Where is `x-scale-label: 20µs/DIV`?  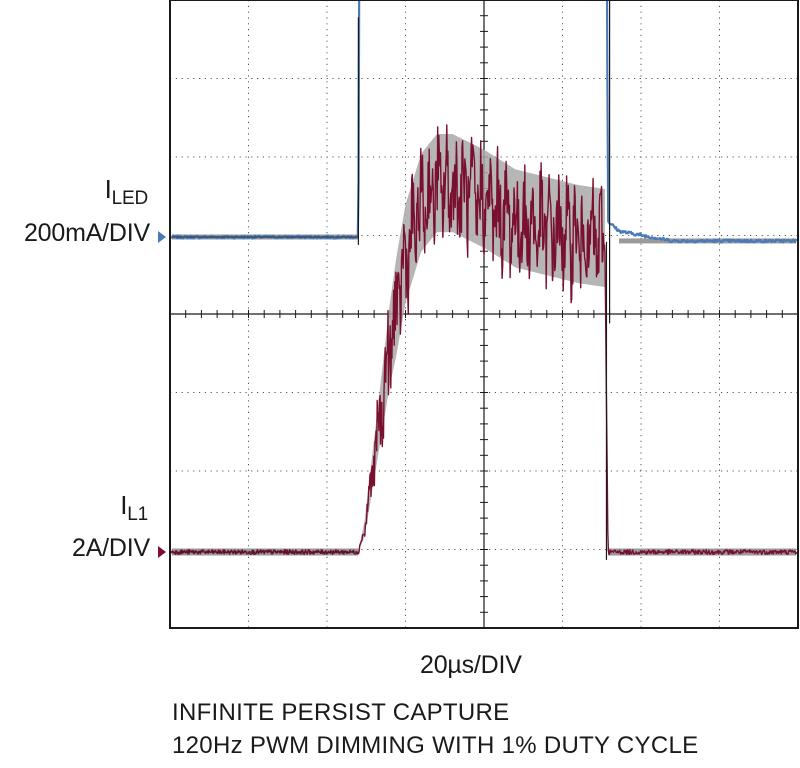
x-scale-label: 20µs/DIV is located at coordinates (471, 665).